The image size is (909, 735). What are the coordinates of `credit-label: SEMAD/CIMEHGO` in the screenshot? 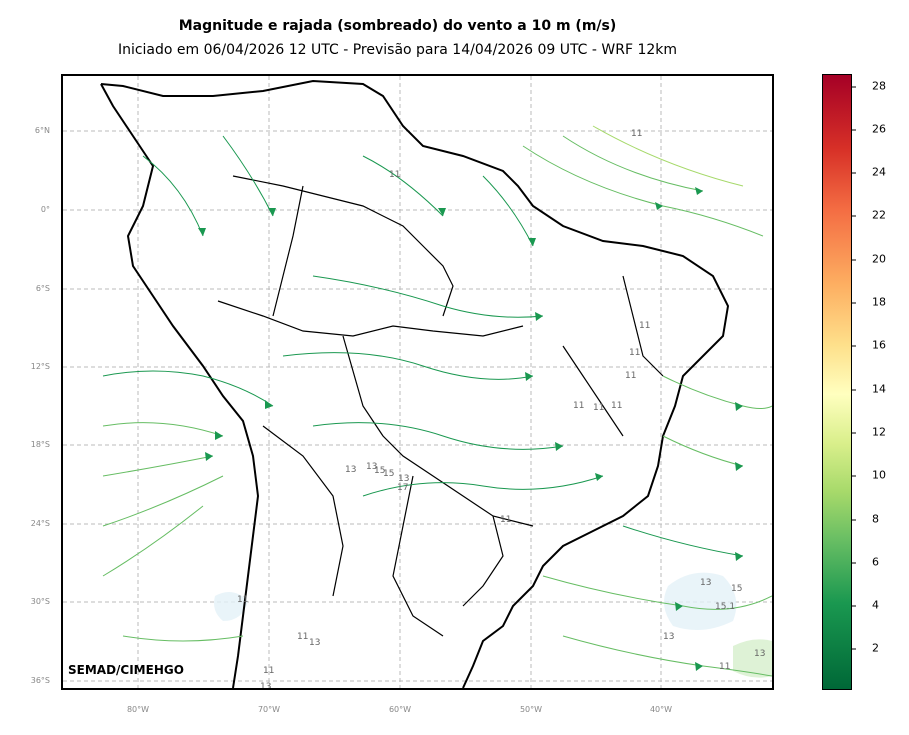 It's located at (126, 670).